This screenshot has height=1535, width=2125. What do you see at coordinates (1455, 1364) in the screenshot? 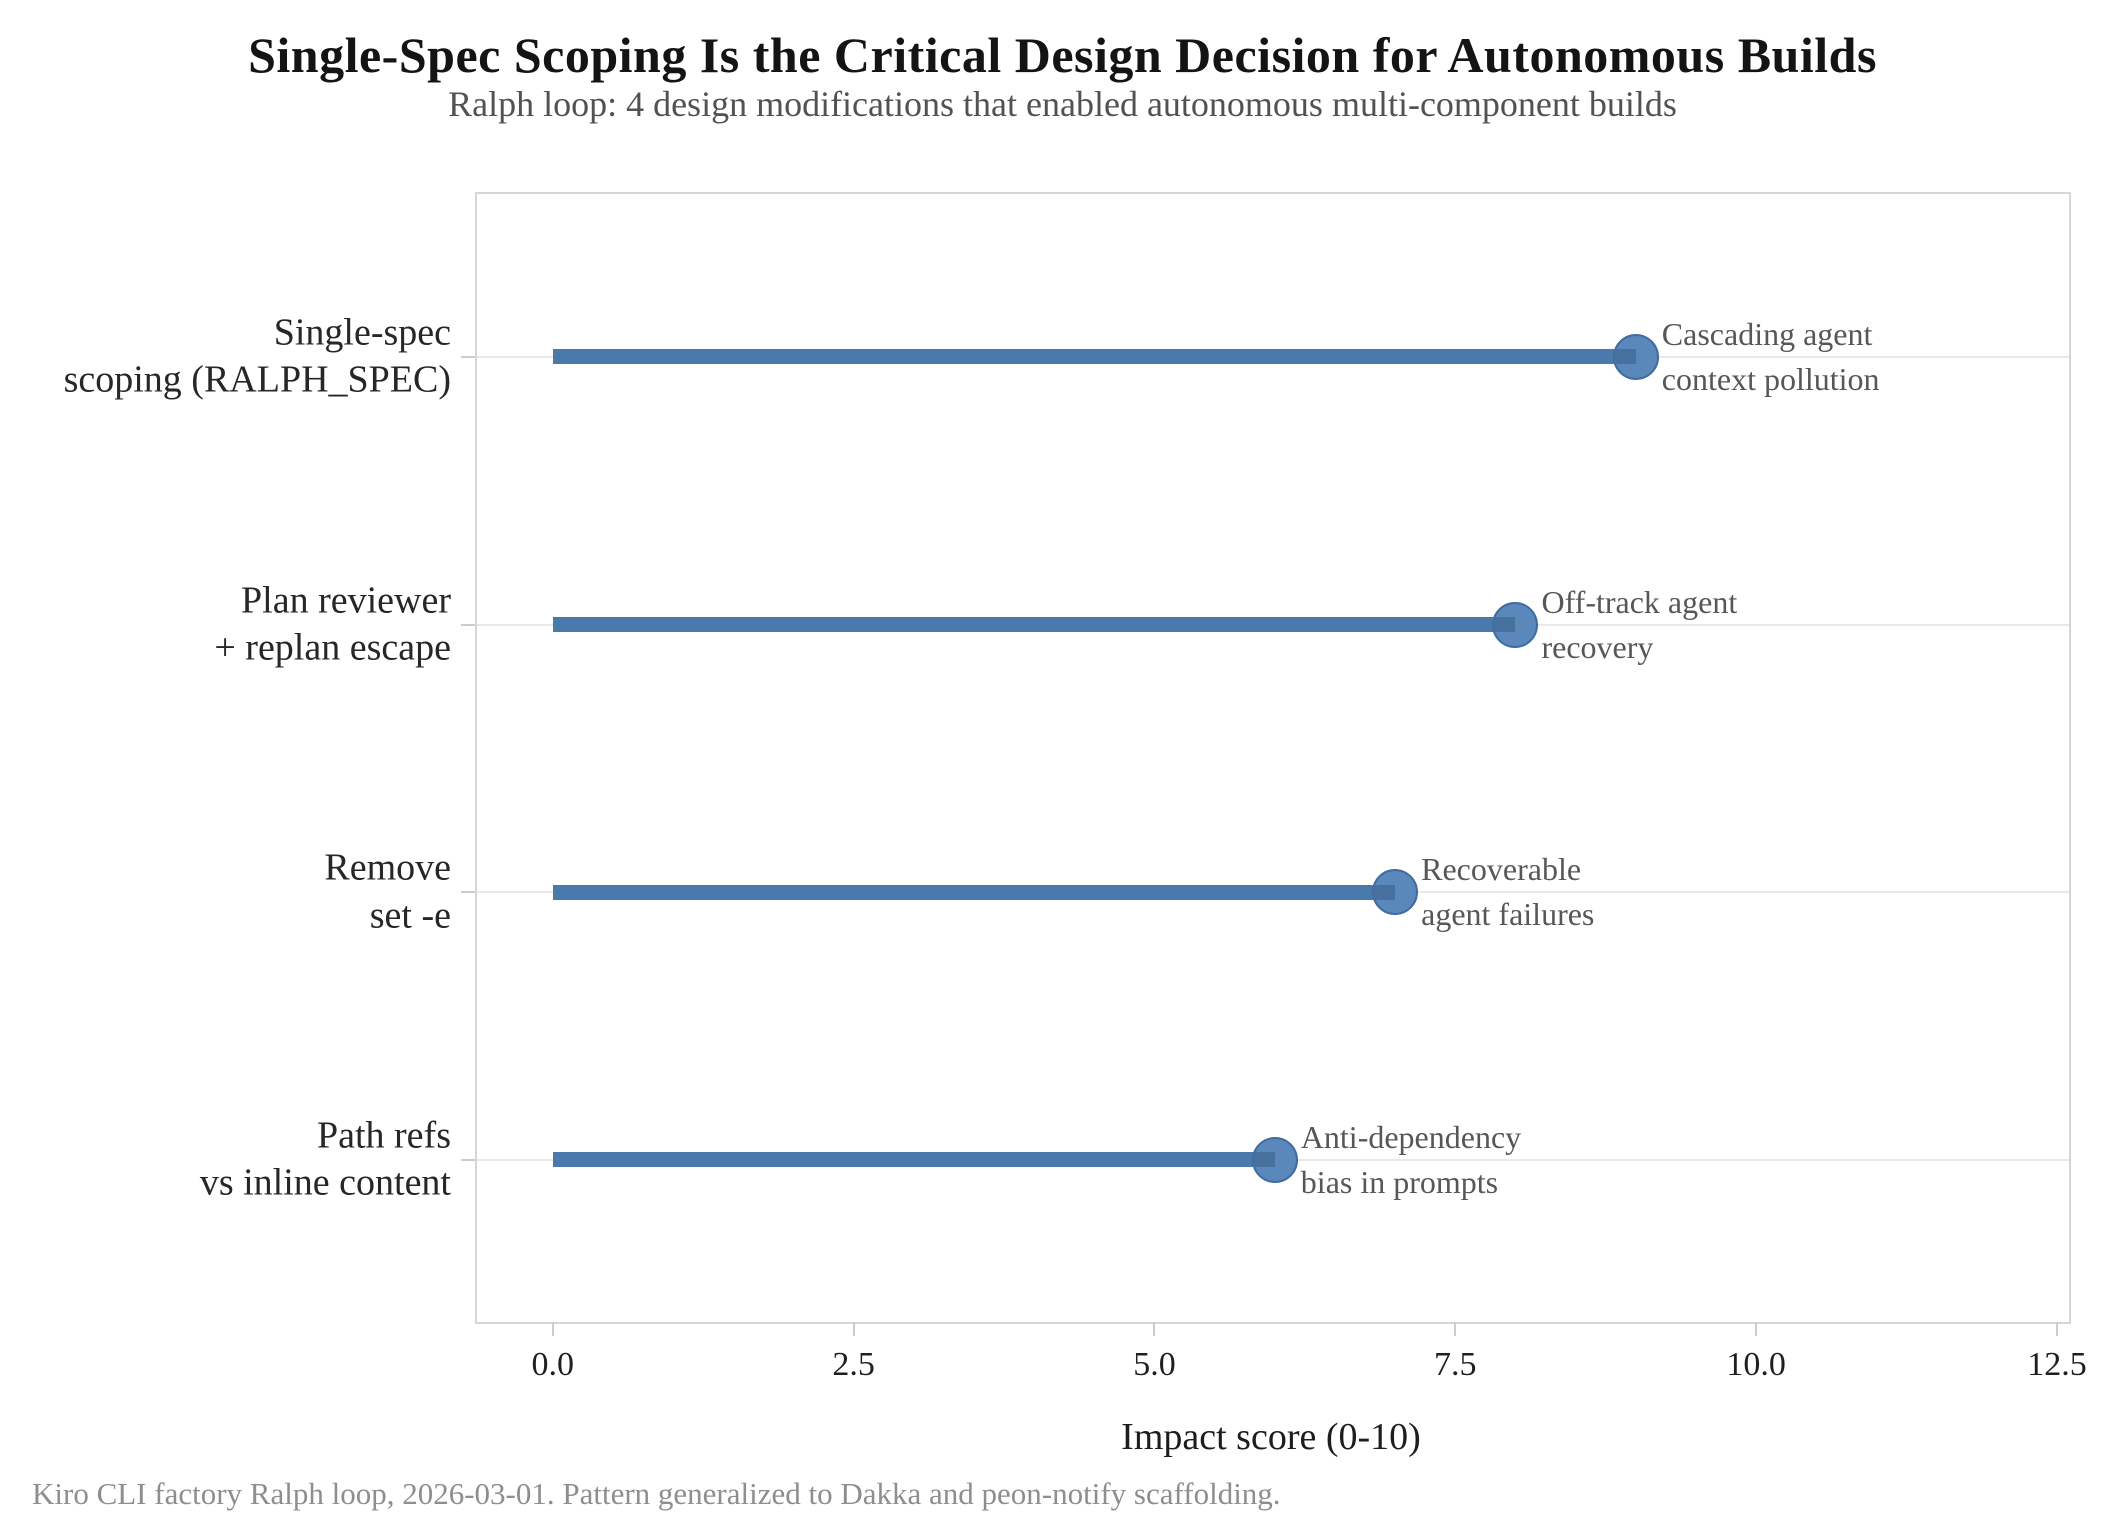
I see `x-tick-label: 7.5` at bounding box center [1455, 1364].